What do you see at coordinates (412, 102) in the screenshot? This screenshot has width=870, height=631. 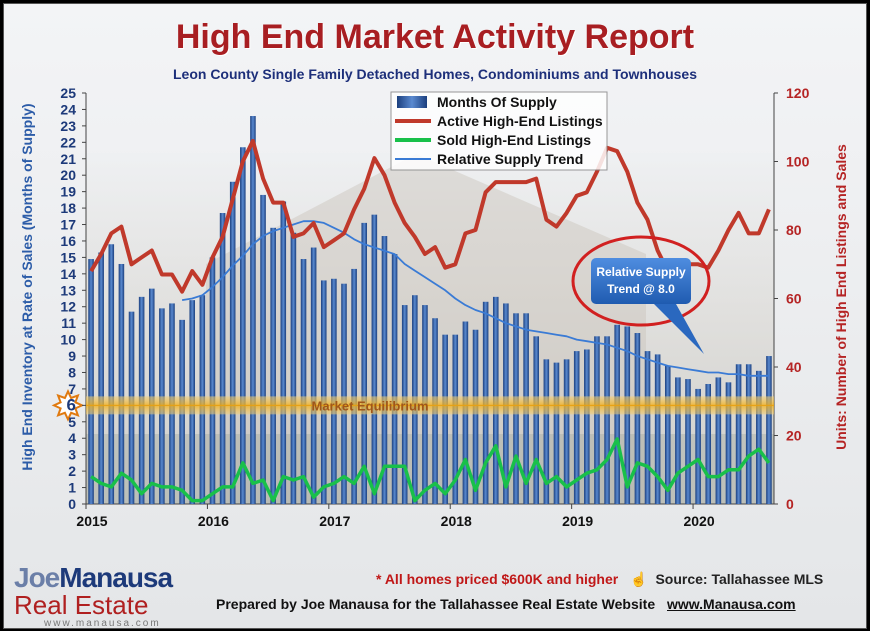 I see `legend-swatch-bar` at bounding box center [412, 102].